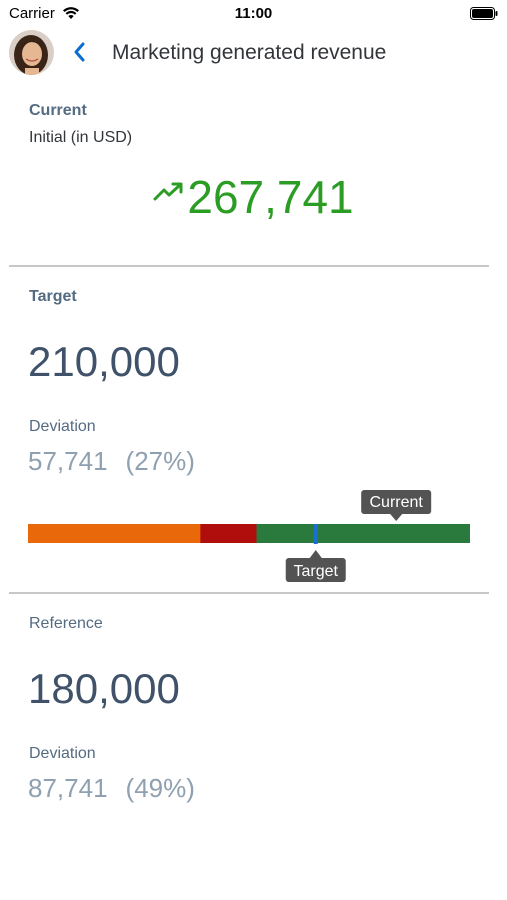  What do you see at coordinates (66, 623) in the screenshot?
I see `reference-label: Reference` at bounding box center [66, 623].